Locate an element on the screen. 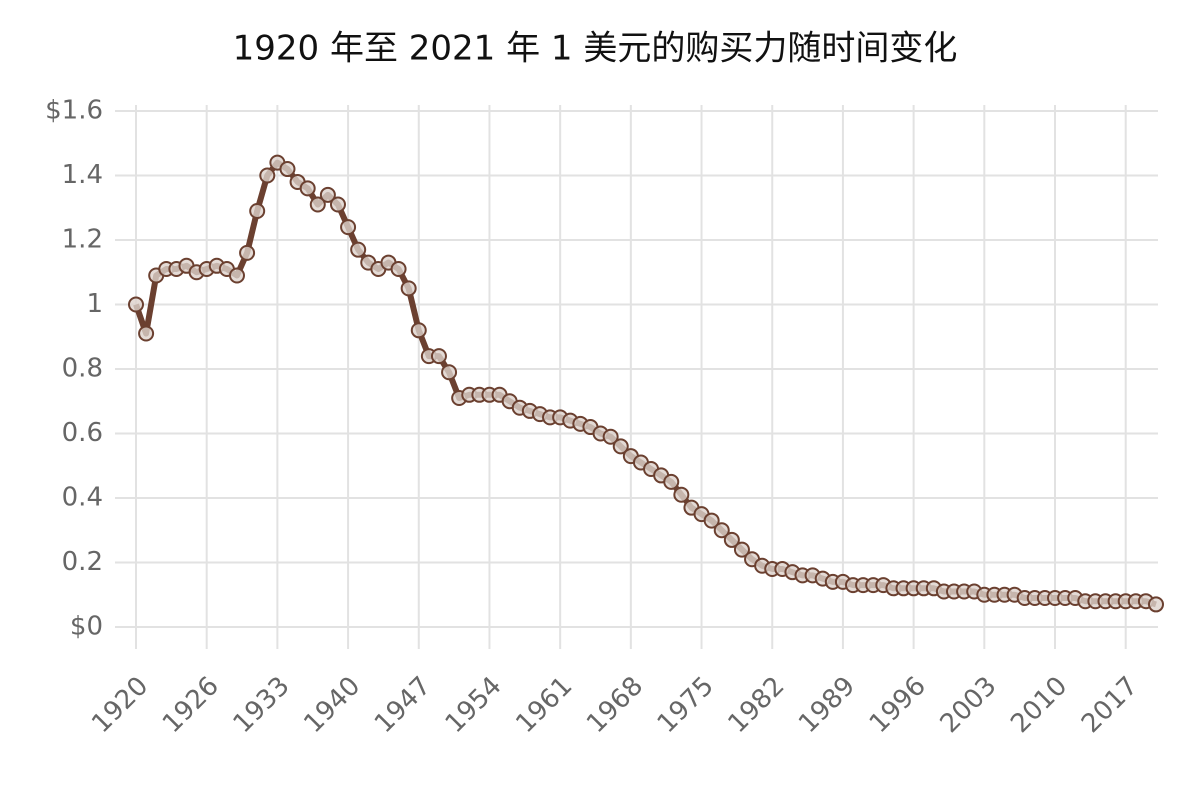 The image size is (1200, 785). y-tick-label: 0.2 is located at coordinates (82, 562).